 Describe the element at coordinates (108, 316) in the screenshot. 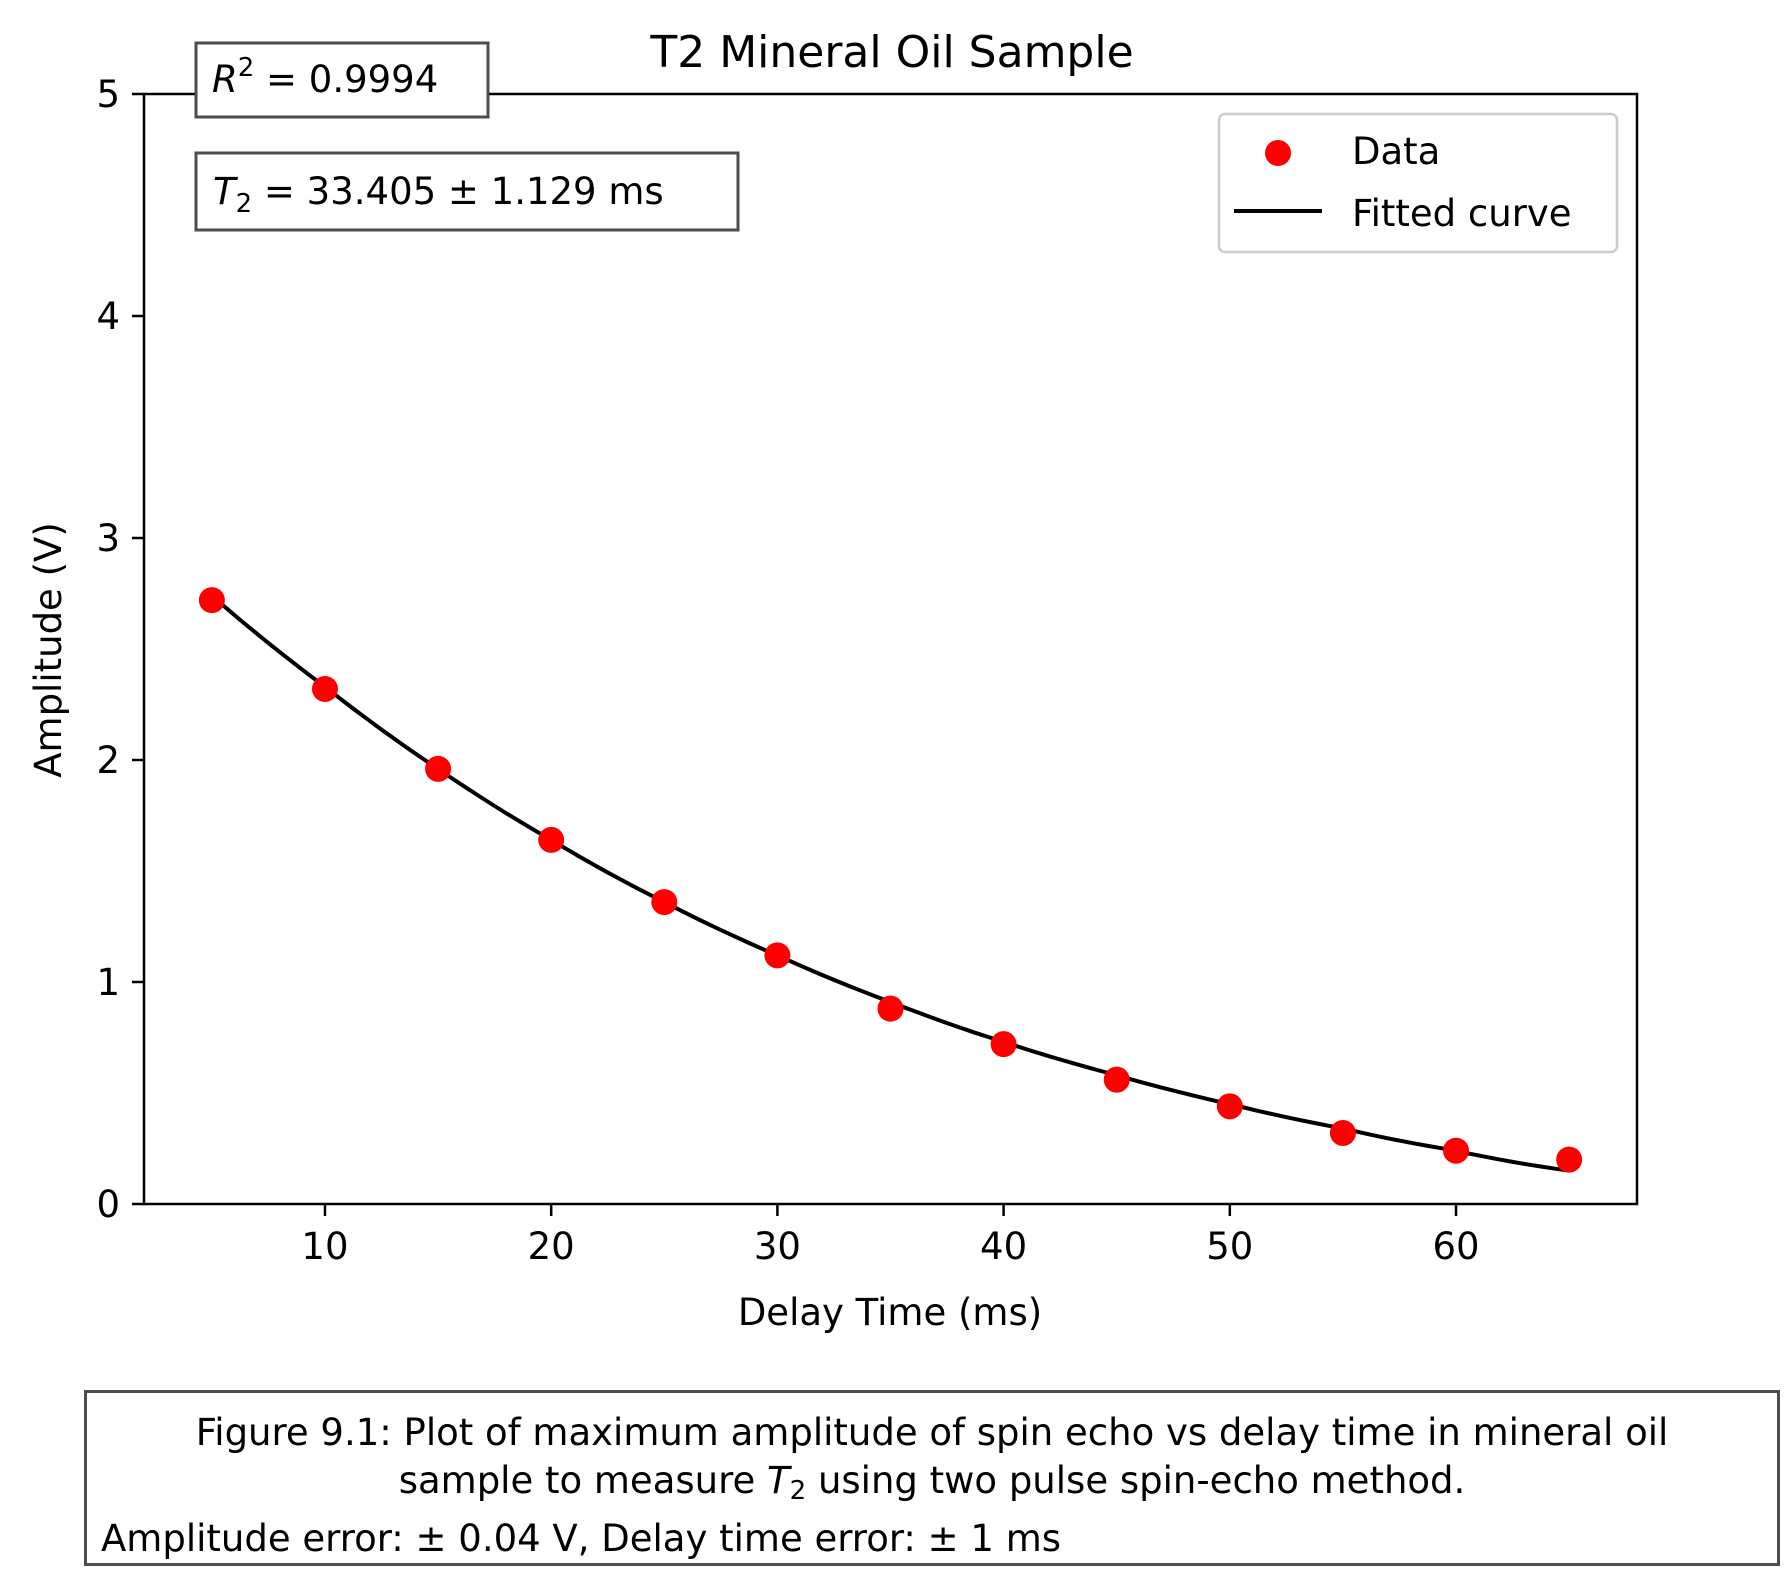

I see `y-tick-label: 4` at that location.